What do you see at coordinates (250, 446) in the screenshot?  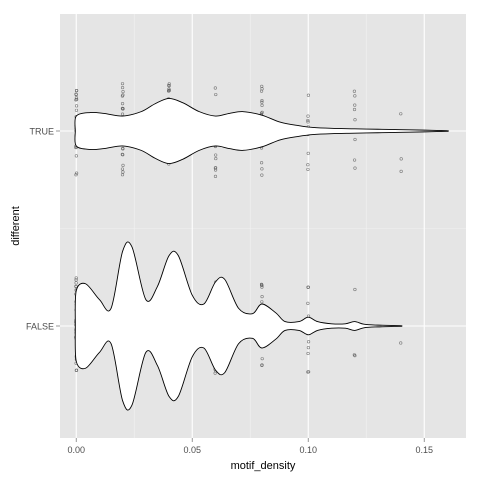 I see `x-axis: 0.00 0.05 0.10 0.15` at bounding box center [250, 446].